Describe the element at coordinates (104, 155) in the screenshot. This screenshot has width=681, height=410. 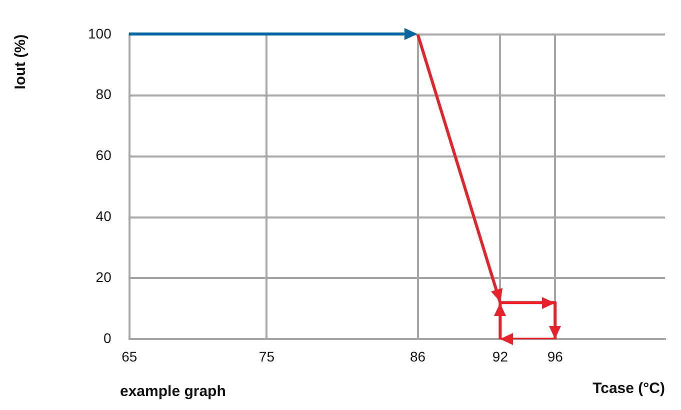
I see `y-tick-label: 60` at that location.